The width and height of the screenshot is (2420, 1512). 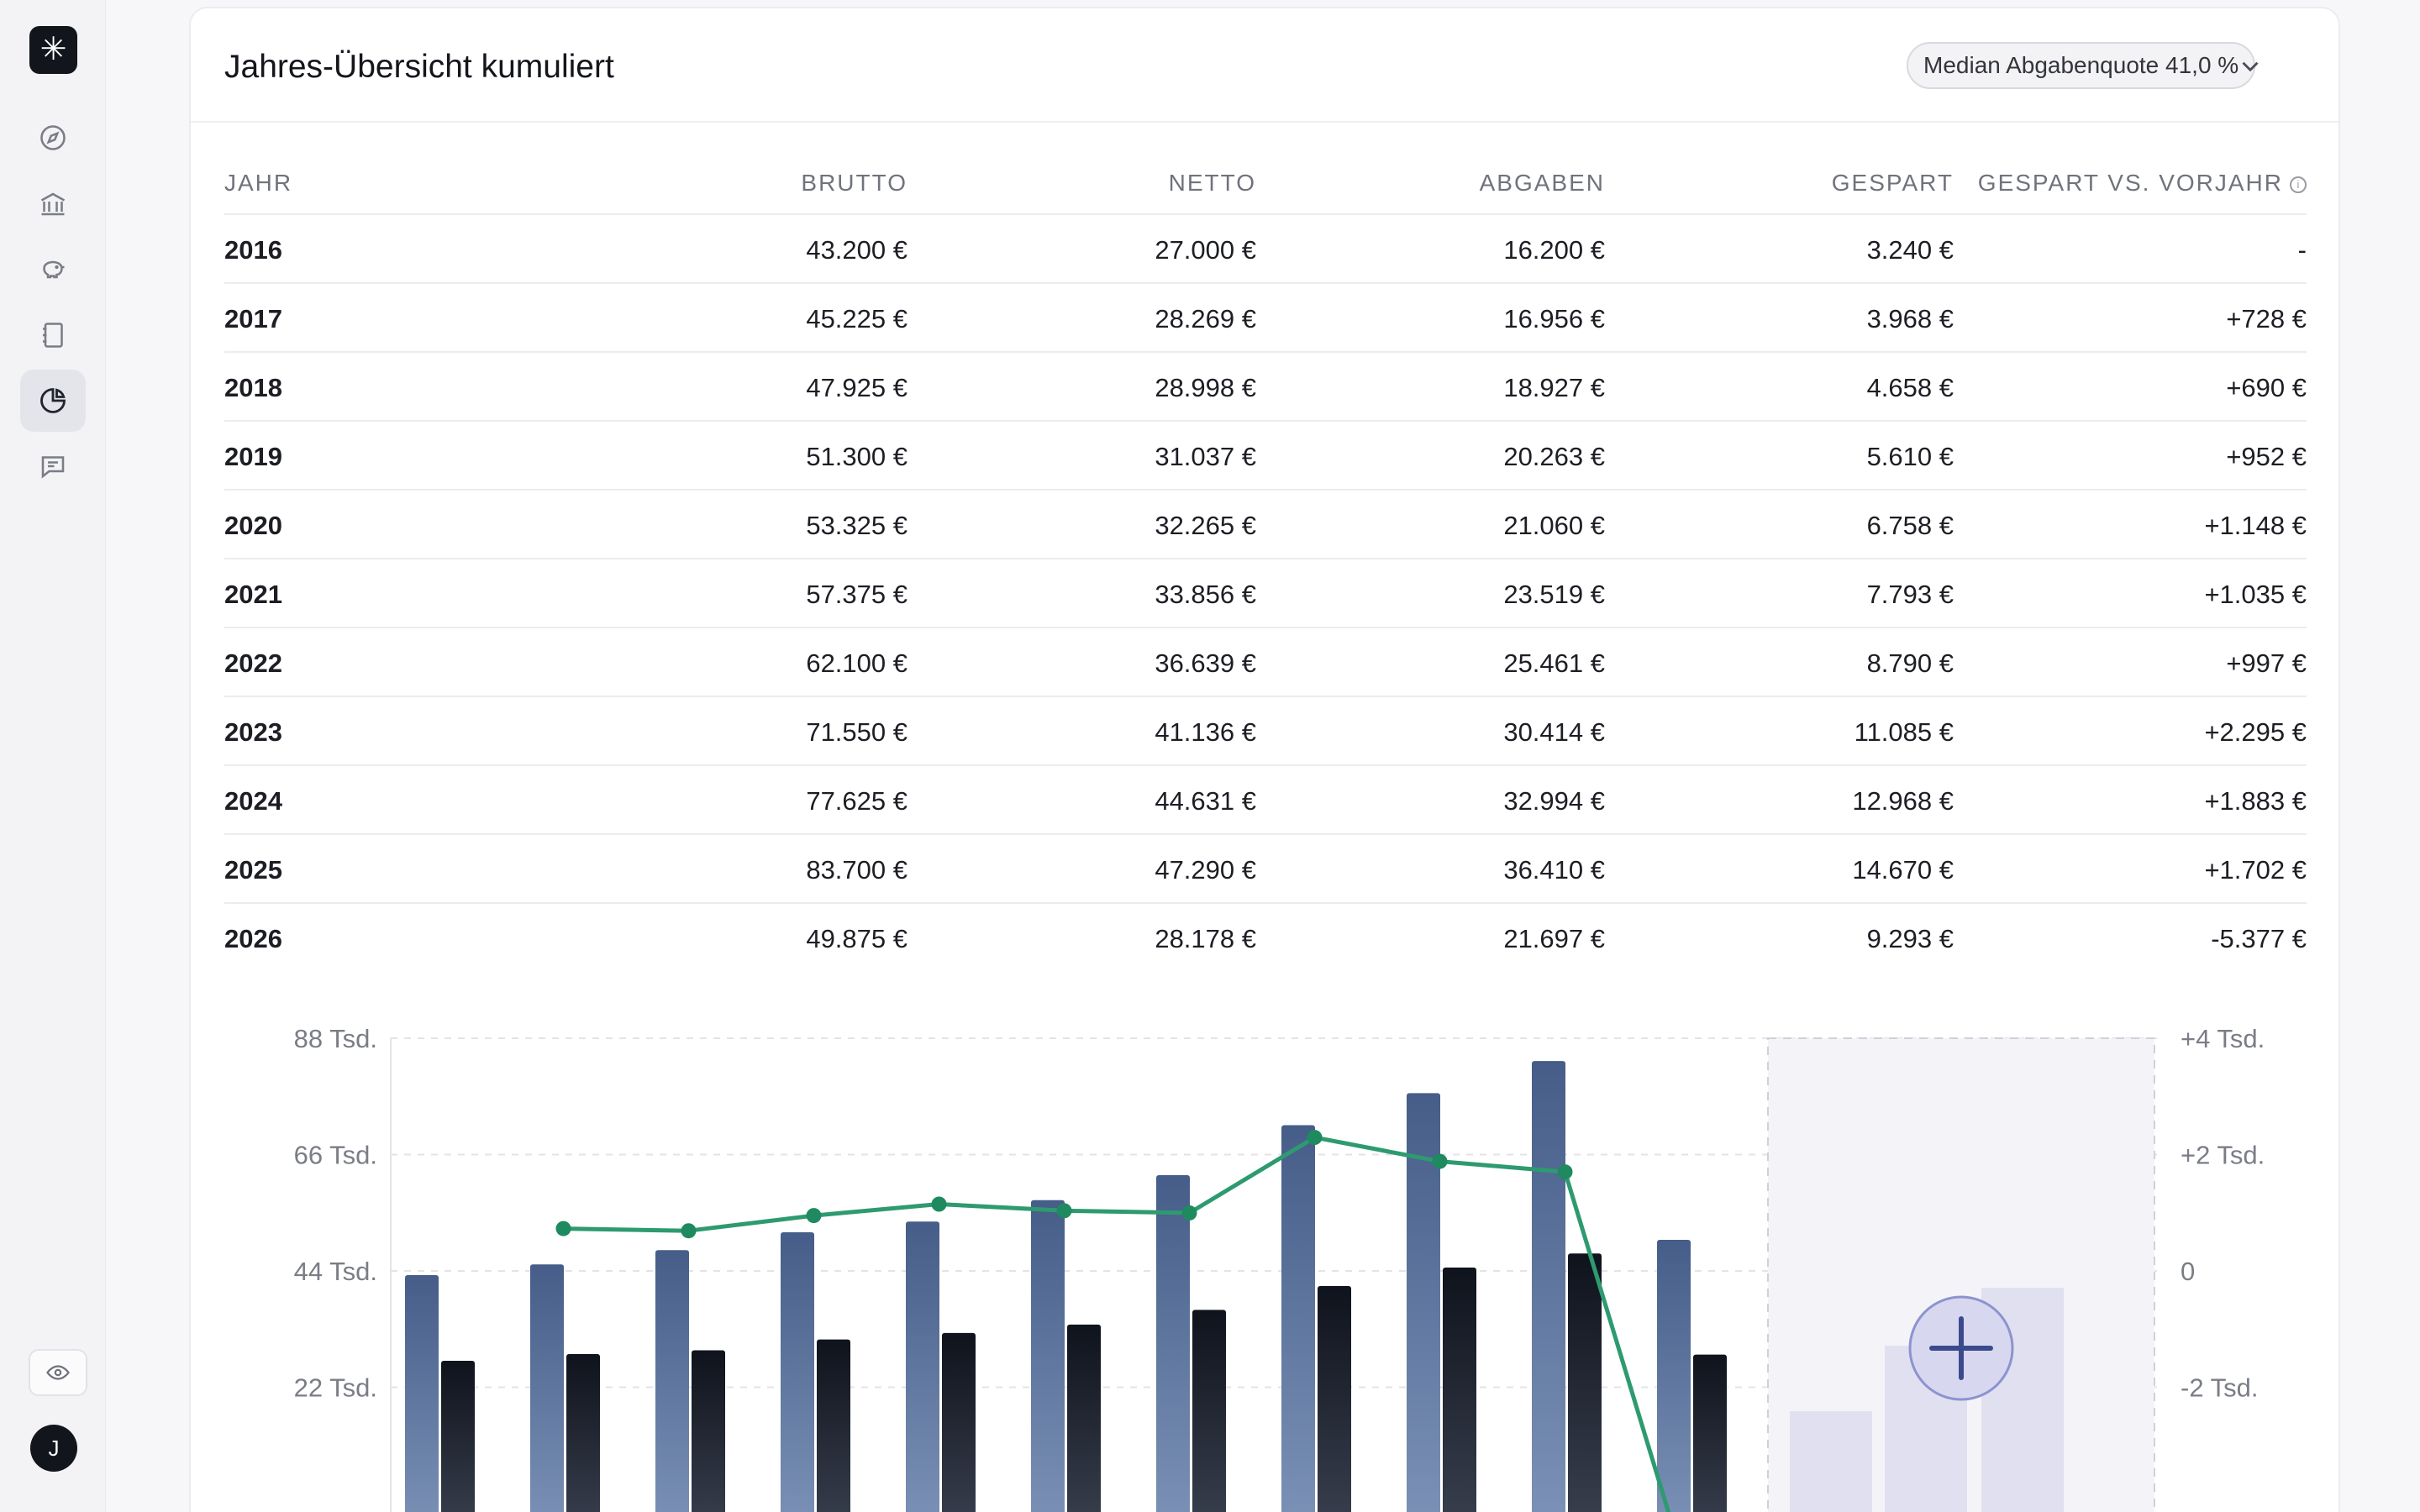 I want to click on cell-saved: 3.968 €, so click(x=1910, y=318).